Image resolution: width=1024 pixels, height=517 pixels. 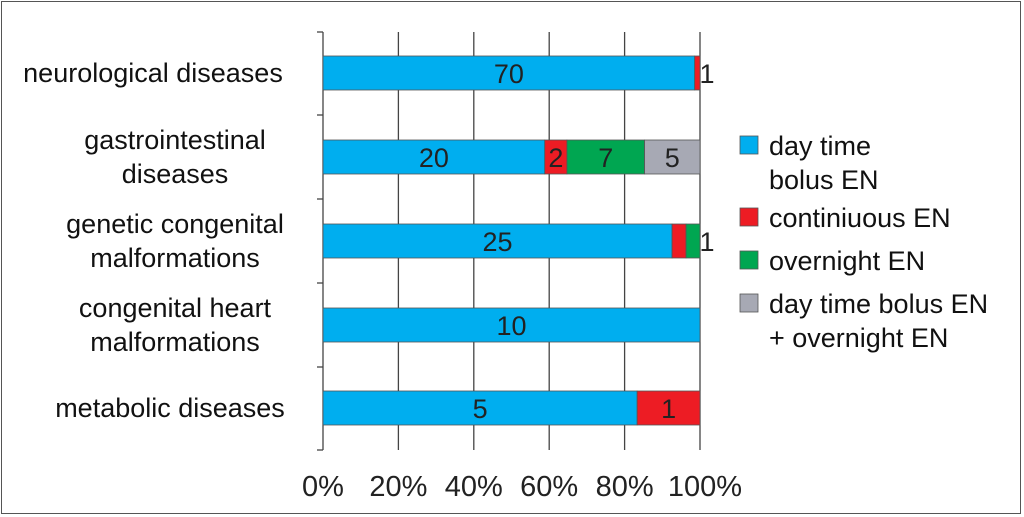 What do you see at coordinates (858, 338) in the screenshot?
I see `legend-label: + overnight EN` at bounding box center [858, 338].